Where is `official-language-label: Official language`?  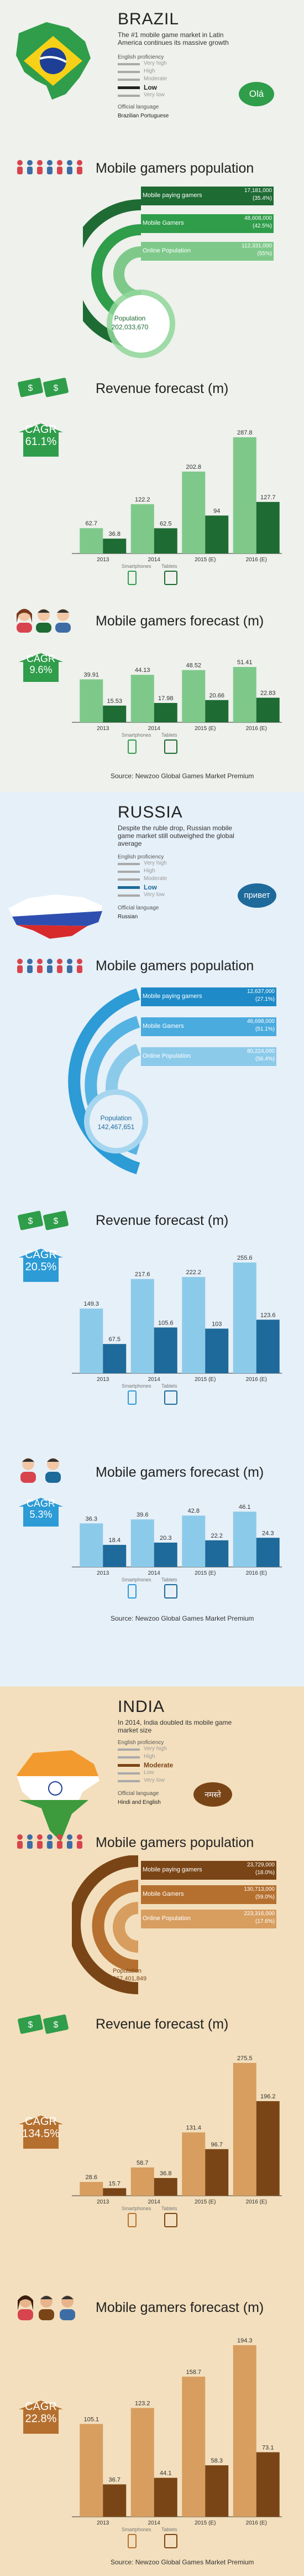
official-language-label: Official language is located at coordinates (138, 1794).